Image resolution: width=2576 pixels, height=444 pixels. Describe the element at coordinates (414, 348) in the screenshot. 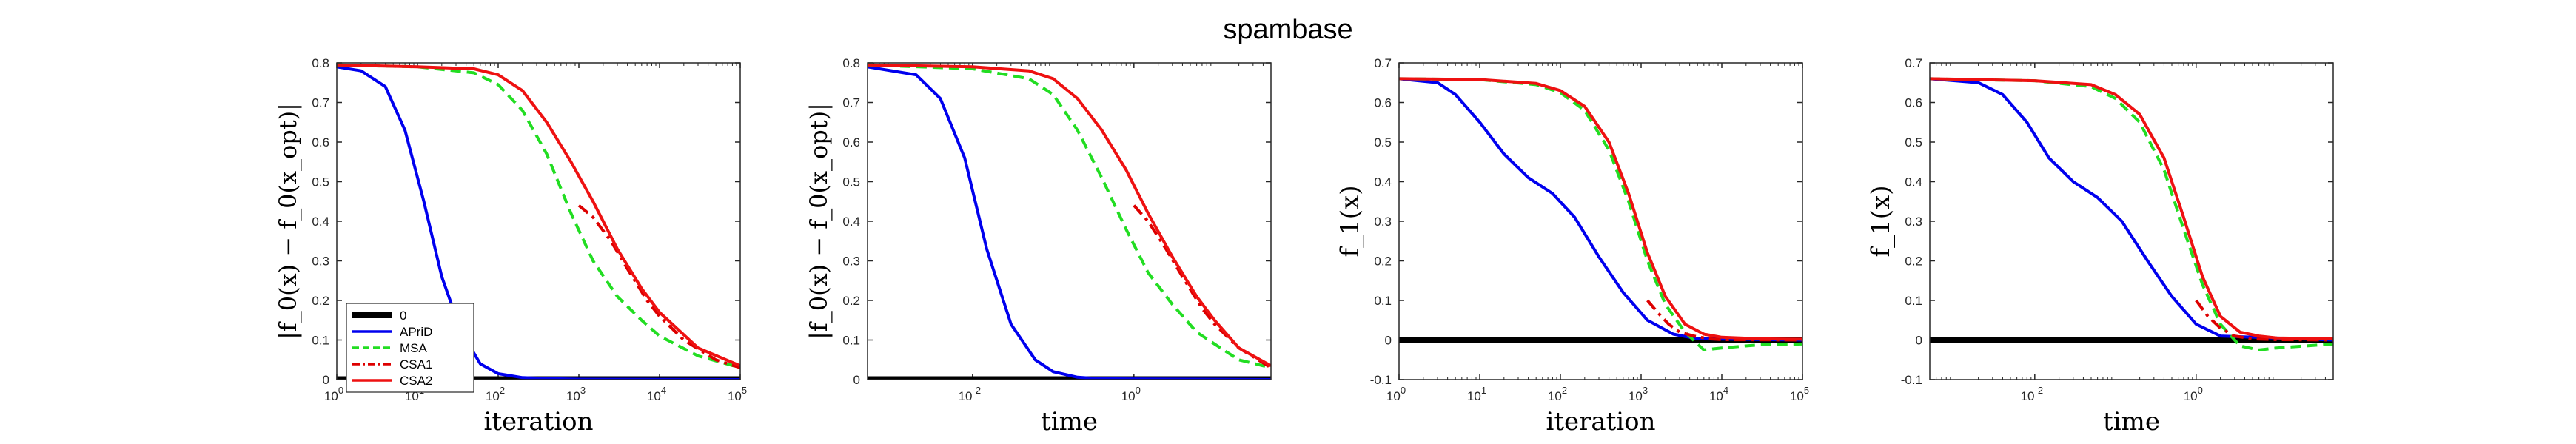

I see `legend-label-msa: MSA` at that location.